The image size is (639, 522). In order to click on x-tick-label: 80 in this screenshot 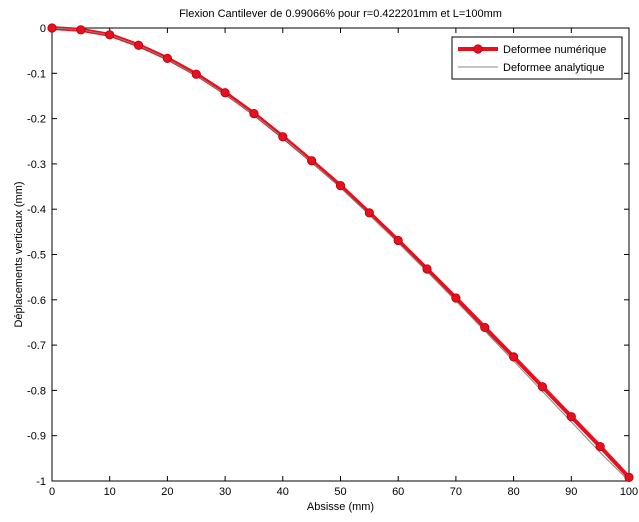, I will do `click(513, 492)`.